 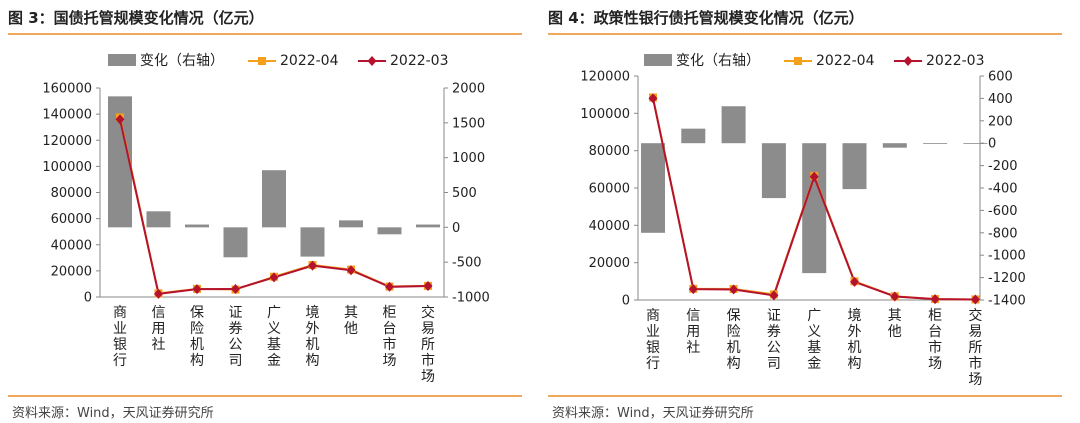 I want to click on category-label-char: 商, so click(x=120, y=313).